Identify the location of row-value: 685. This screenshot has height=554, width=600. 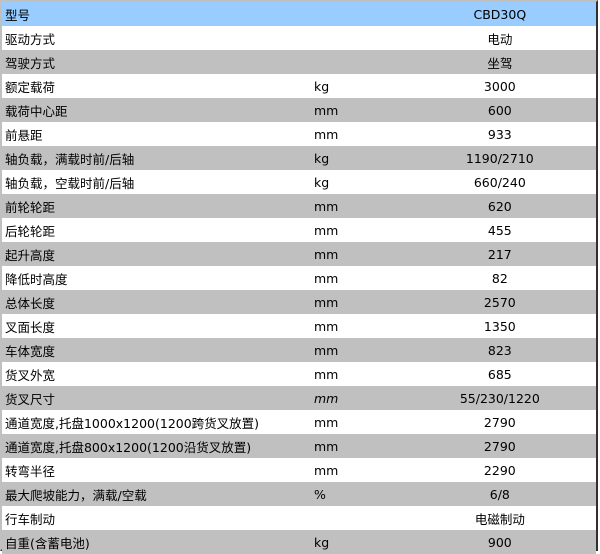
(499, 374).